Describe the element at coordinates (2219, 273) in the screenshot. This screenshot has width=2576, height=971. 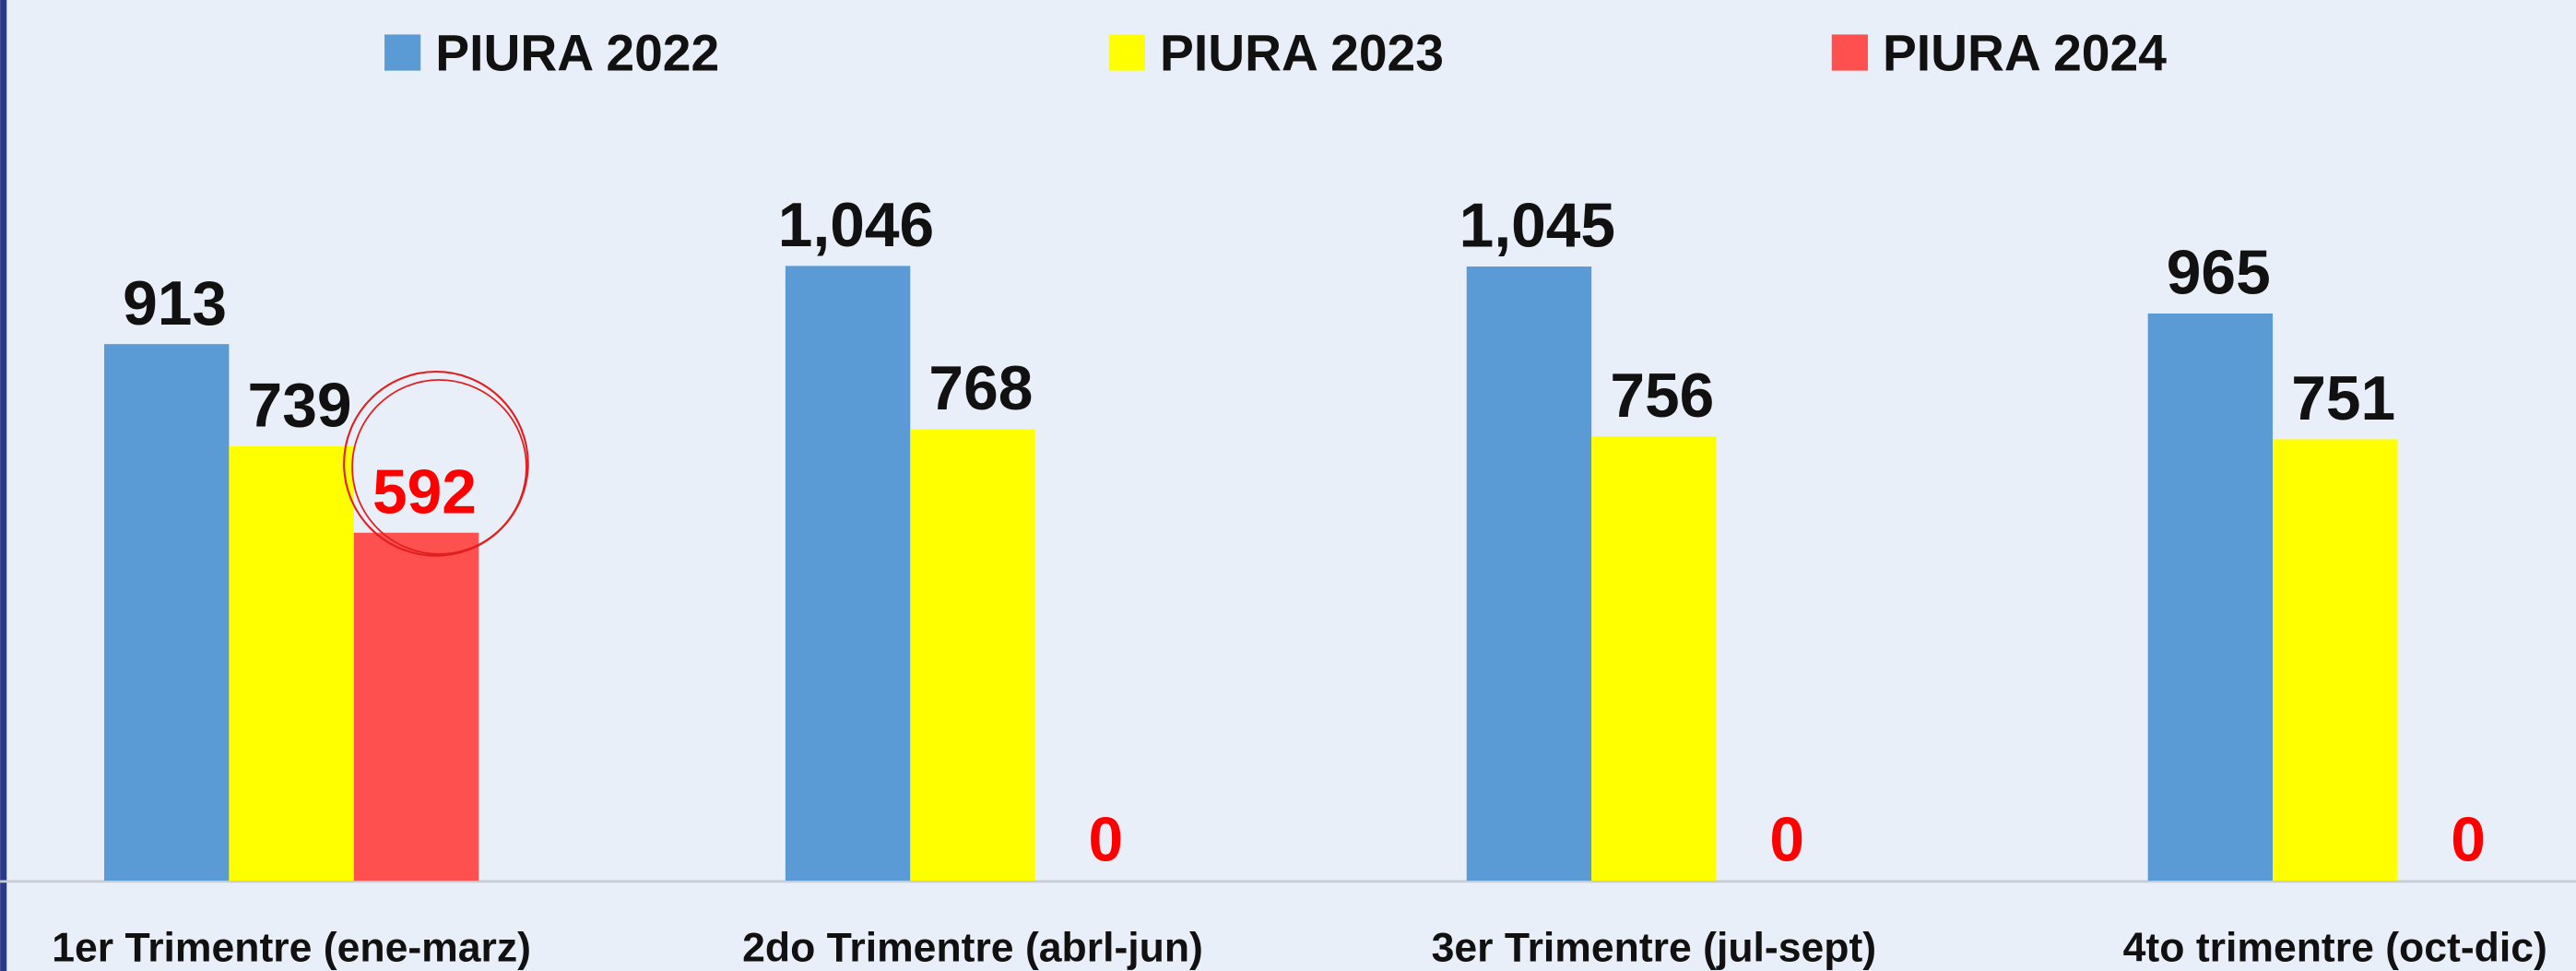
I see `data-label: 965` at that location.